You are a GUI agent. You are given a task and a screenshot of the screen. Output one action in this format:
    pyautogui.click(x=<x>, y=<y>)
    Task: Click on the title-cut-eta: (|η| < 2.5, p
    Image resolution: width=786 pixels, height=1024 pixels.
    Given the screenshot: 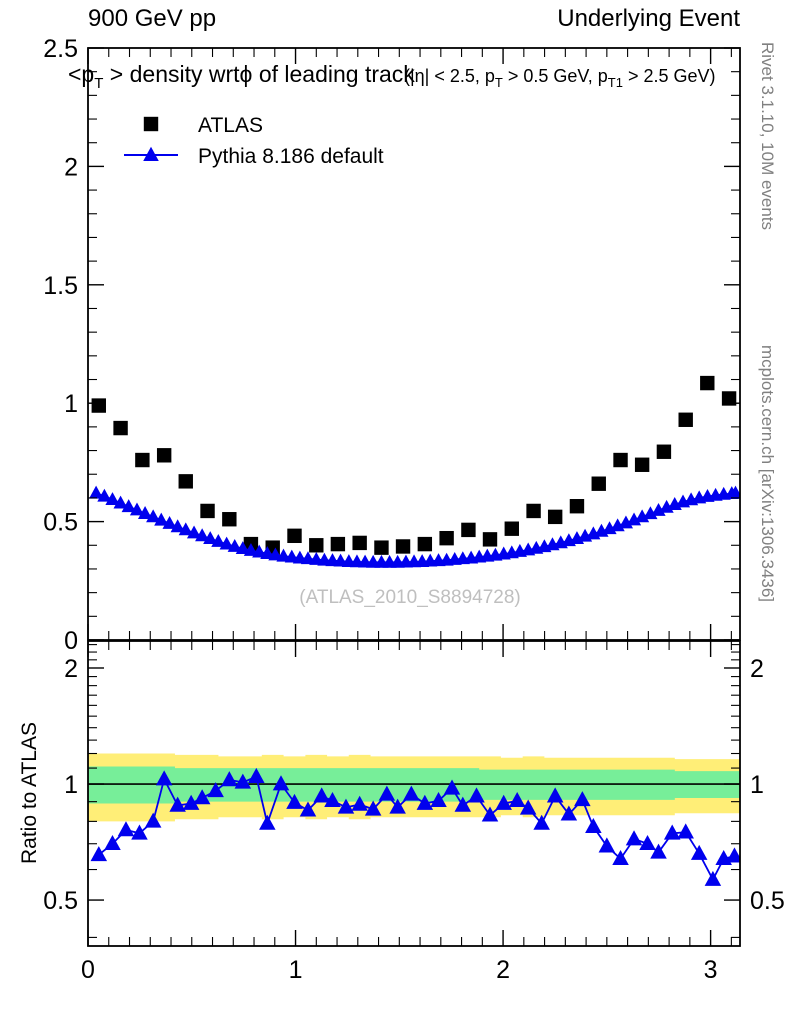 What is the action you would take?
    pyautogui.click(x=449, y=76)
    